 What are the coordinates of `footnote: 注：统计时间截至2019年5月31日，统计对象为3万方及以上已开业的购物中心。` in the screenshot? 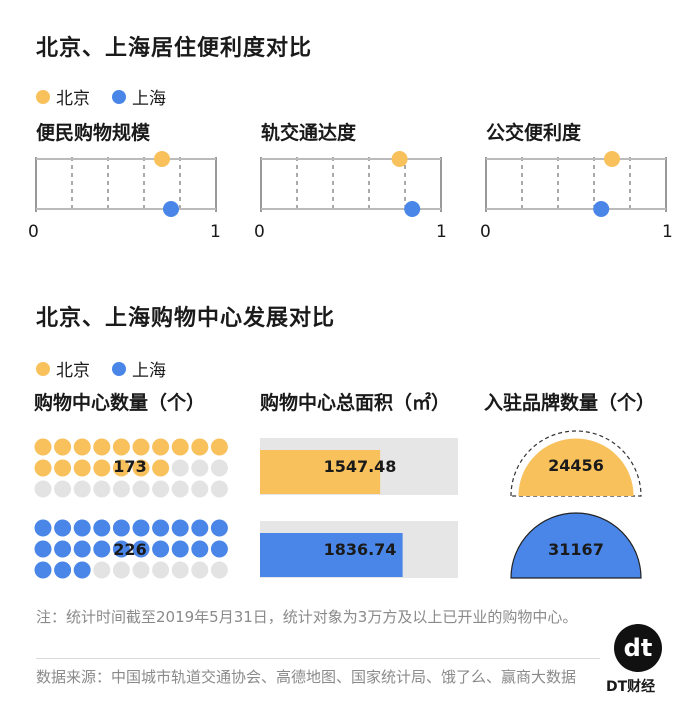 It's located at (307, 617).